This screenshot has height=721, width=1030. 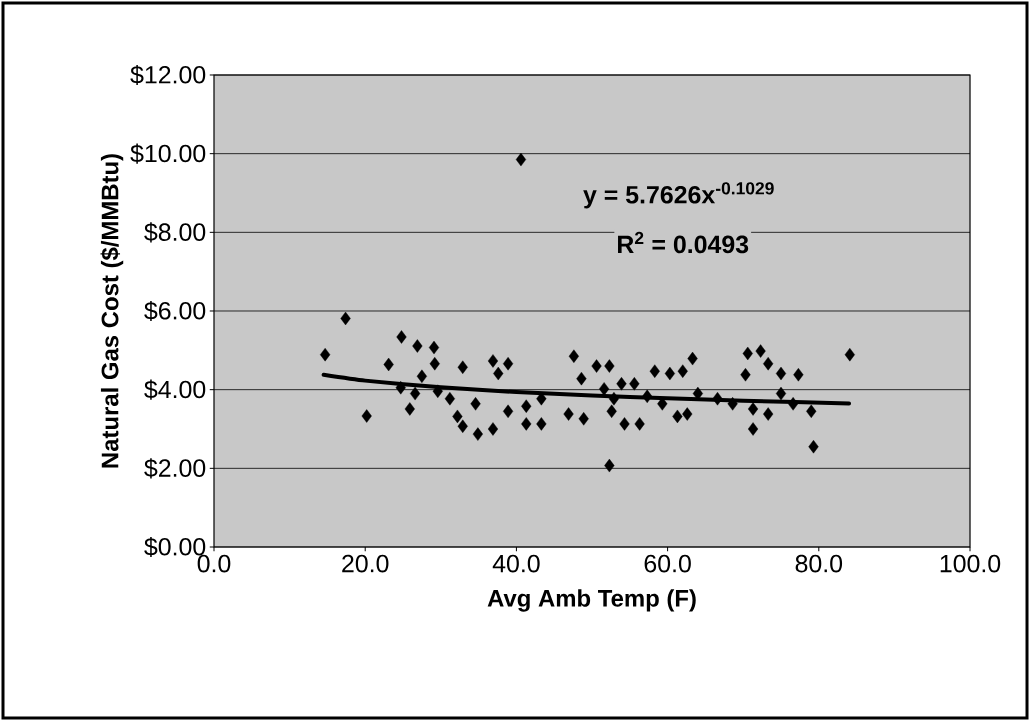 I want to click on annotation: y = 5.7626x$^{-0.1029}$, so click(x=678, y=195).